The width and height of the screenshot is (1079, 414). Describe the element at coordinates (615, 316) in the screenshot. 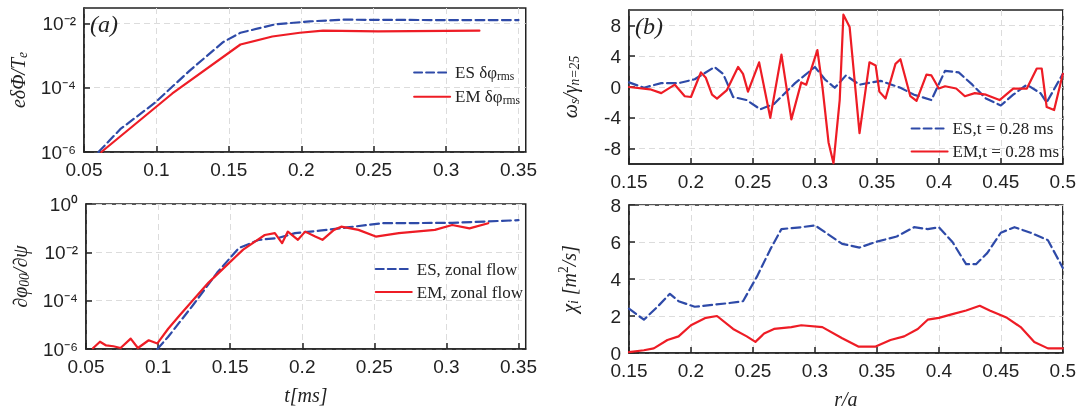

I see `y-tick-label: 2` at that location.